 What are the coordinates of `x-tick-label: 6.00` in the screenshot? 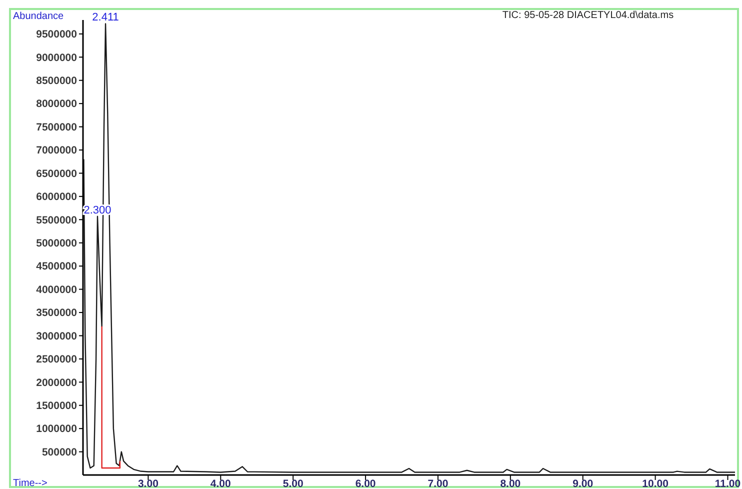 It's located at (365, 483).